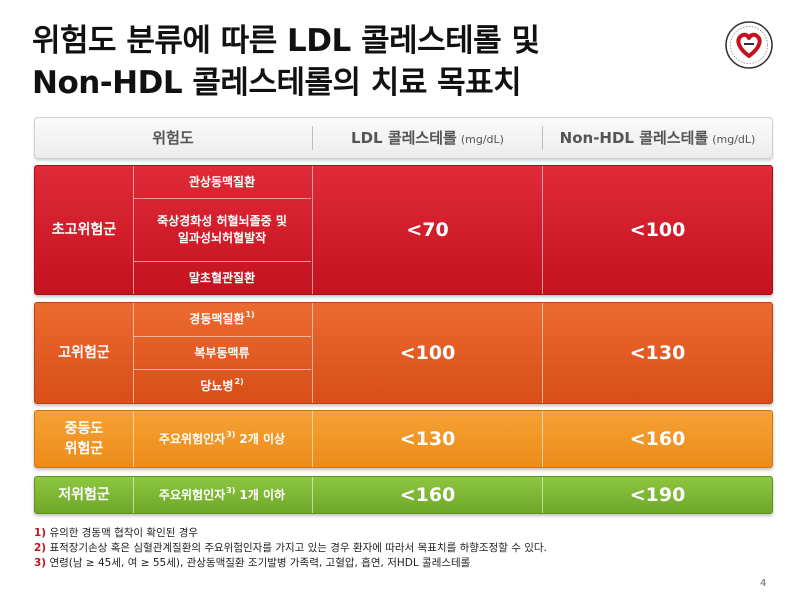  Describe the element at coordinates (657, 353) in the screenshot. I see `nonhdl-target-high: <130` at that location.